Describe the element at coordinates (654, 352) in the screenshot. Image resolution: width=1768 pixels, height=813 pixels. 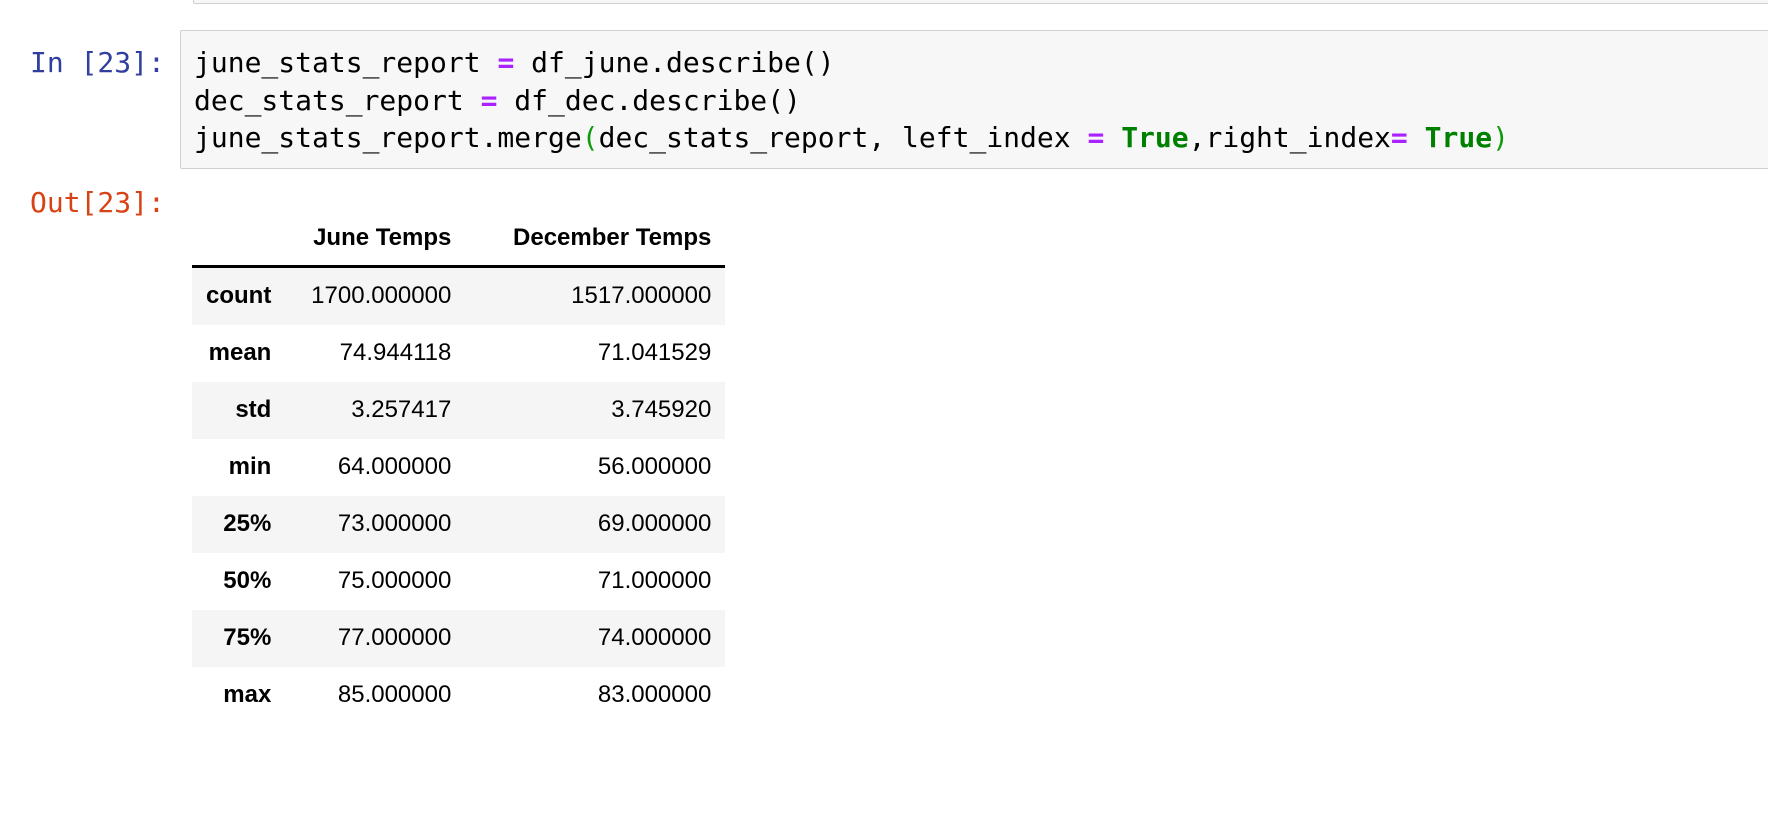
I see `table-cell: 71.041529` at that location.